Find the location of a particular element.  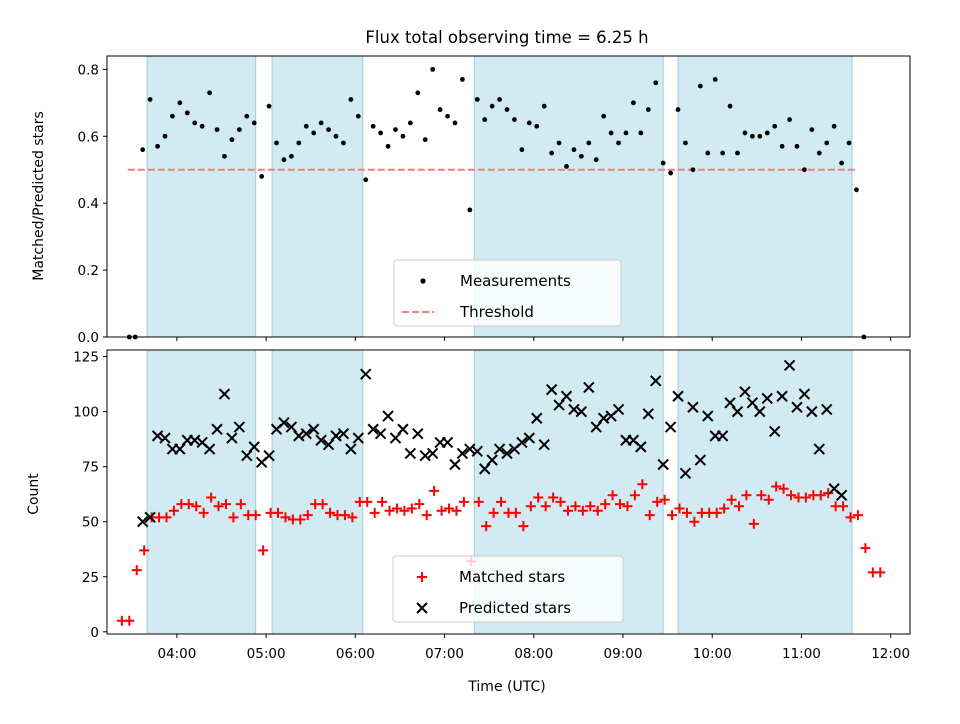

top-y-tick-label: 0.4 is located at coordinates (88, 204).